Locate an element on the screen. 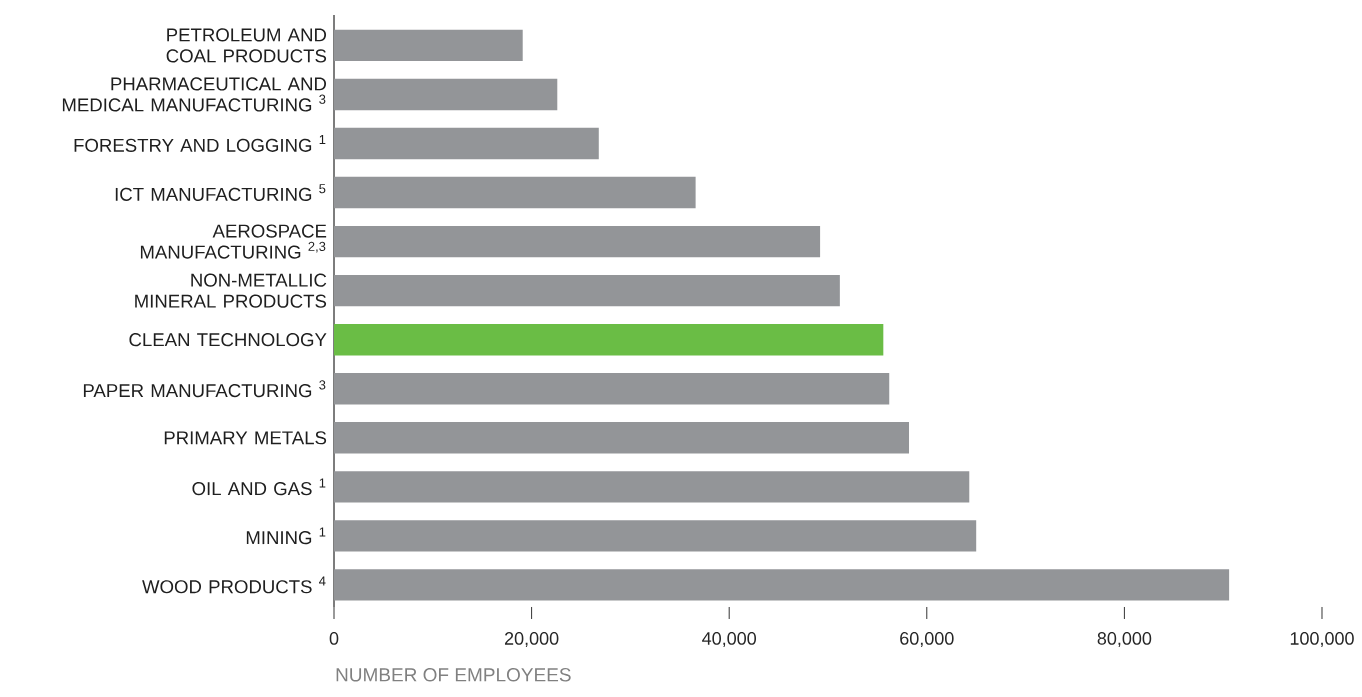 The height and width of the screenshot is (697, 1362). x-tick-label: 60,000 is located at coordinates (927, 639).